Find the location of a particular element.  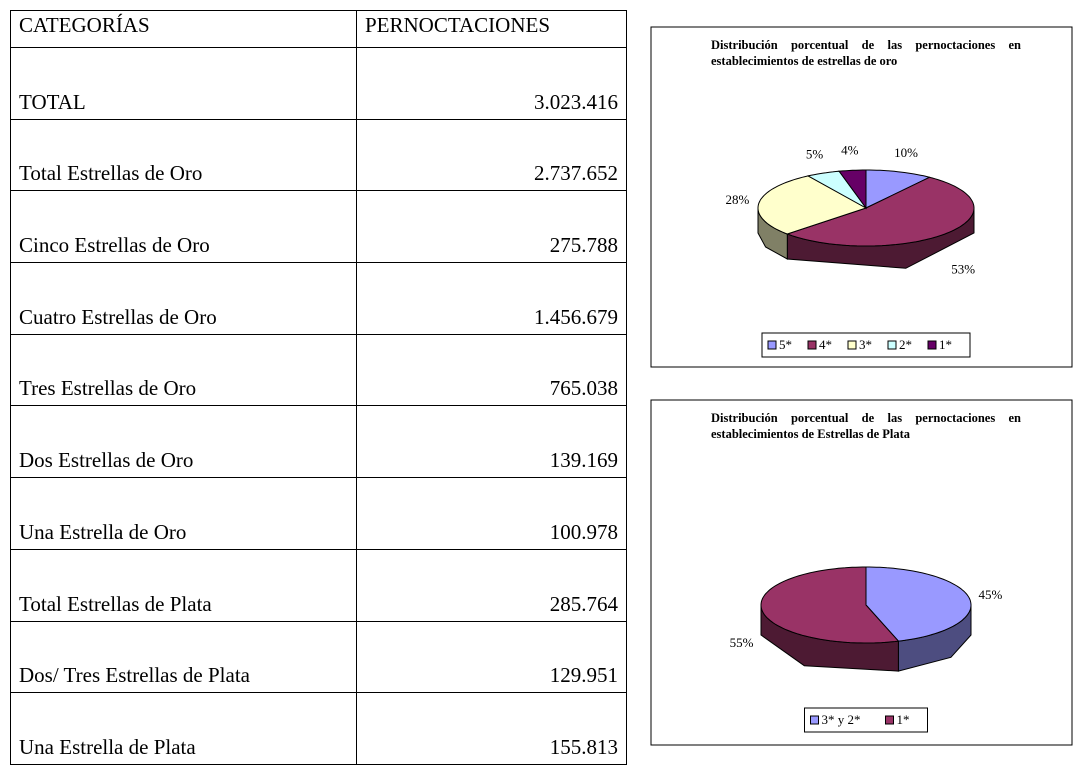

header-cell: CATEGORÍAS is located at coordinates (183, 29).